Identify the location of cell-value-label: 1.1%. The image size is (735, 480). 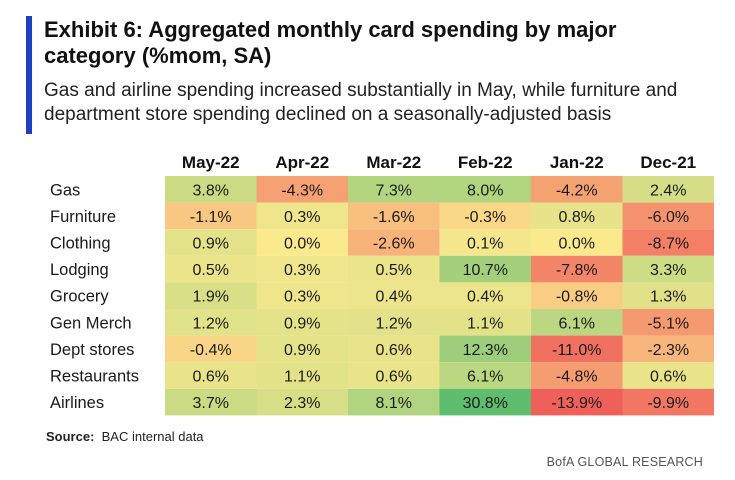
(302, 377).